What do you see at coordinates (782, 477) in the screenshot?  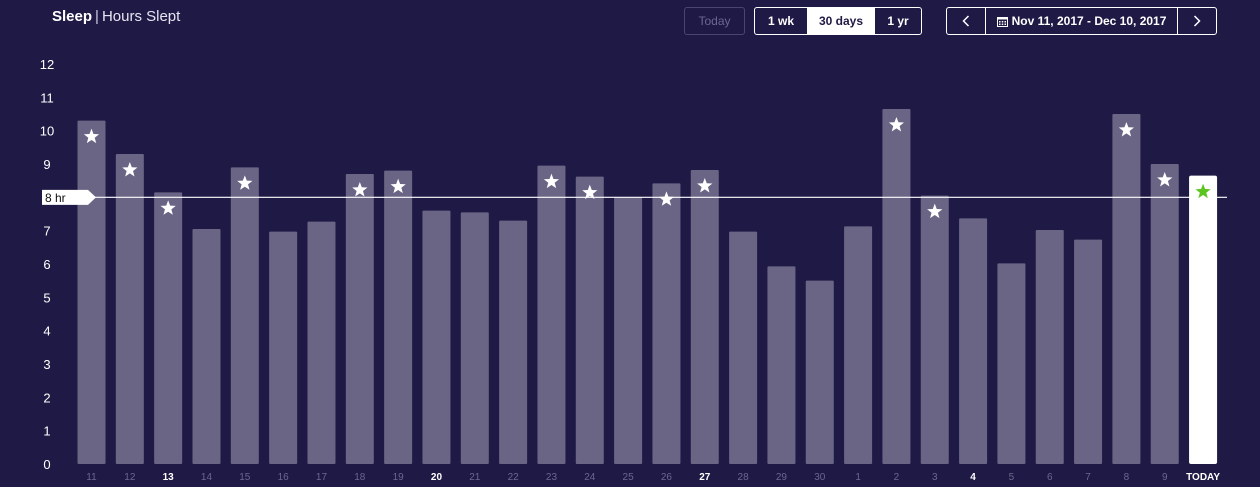 I see `x-tick-label: 29` at bounding box center [782, 477].